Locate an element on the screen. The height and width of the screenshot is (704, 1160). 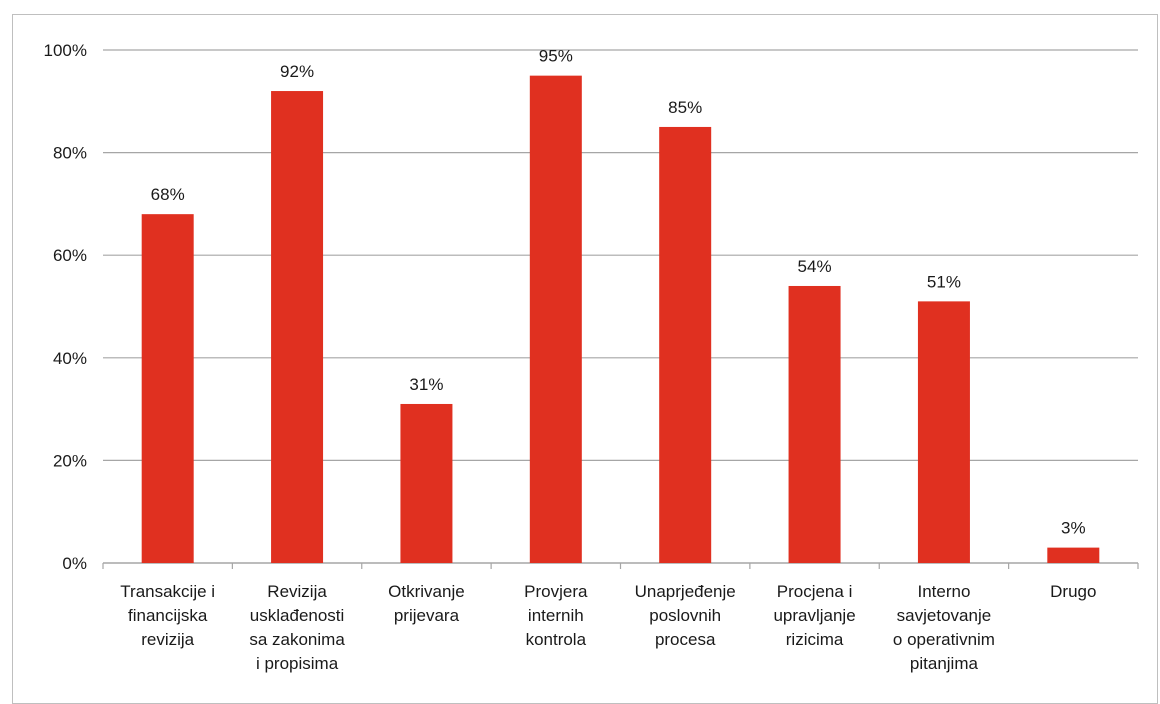
x-category-label: Otkrivanje prijevara is located at coordinates (426, 603).